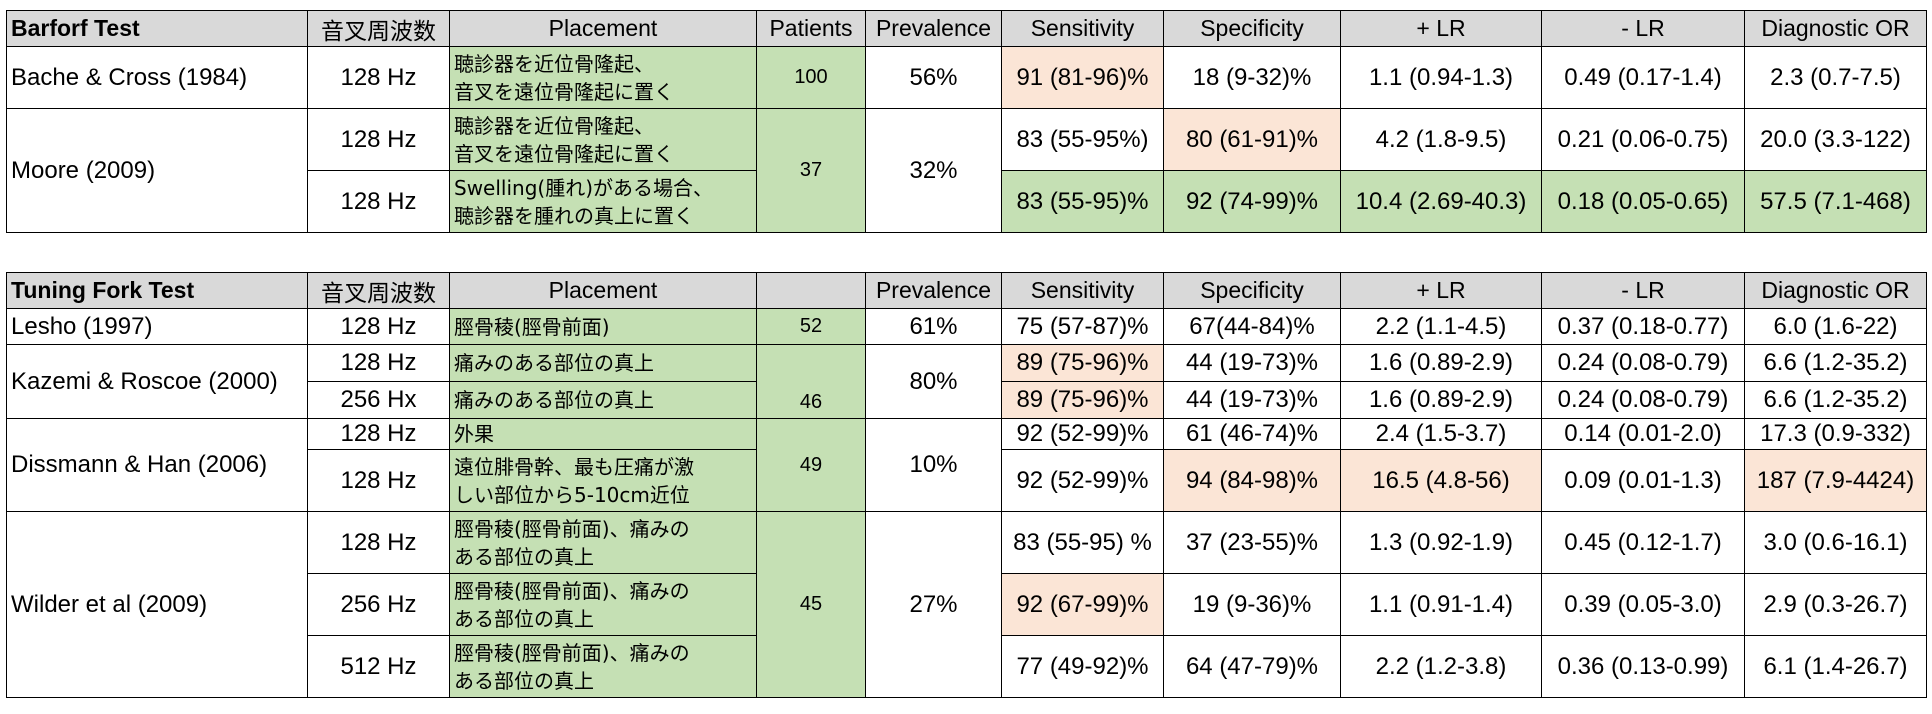 The width and height of the screenshot is (1932, 714). What do you see at coordinates (1643, 666) in the screenshot?
I see `nlr-cell: 0.36 (0.13-0.99)` at bounding box center [1643, 666].